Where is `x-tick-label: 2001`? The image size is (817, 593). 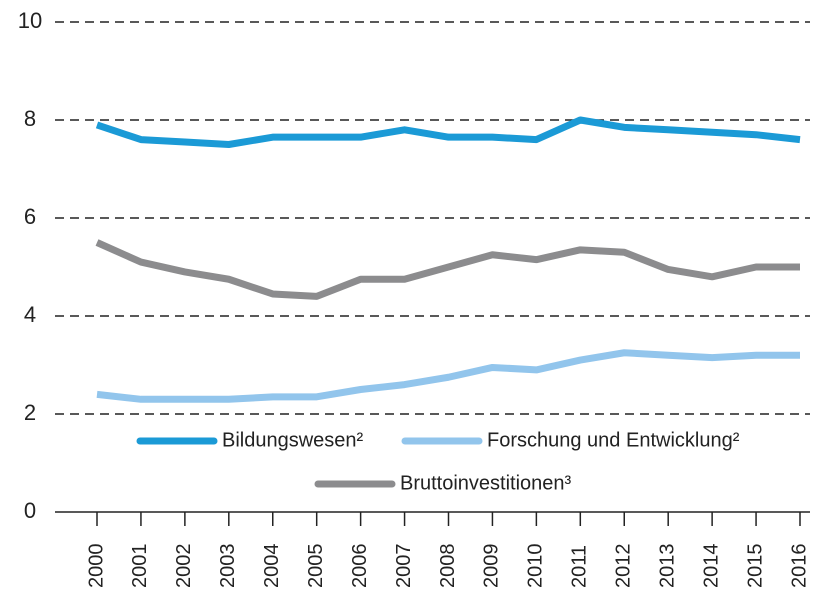 x-tick-label: 2001 is located at coordinates (140, 566).